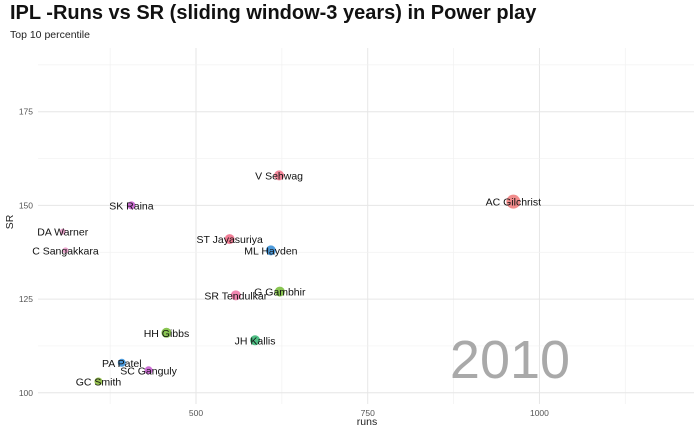 Image resolution: width=700 pixels, height=432 pixels. Describe the element at coordinates (196, 413) in the screenshot. I see `x-tick-label: 500` at that location.